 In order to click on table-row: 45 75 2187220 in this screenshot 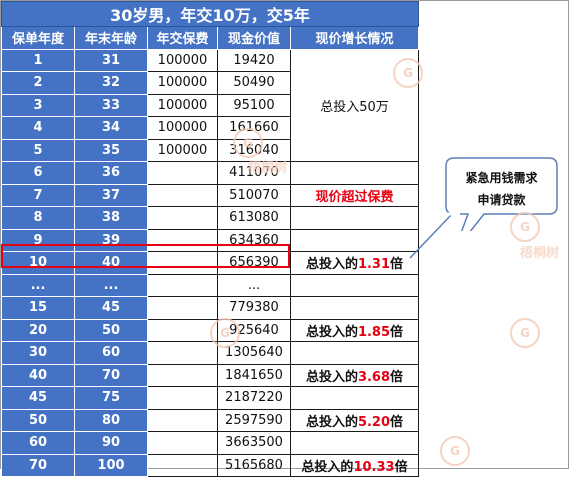, I will do `click(210, 398)`.